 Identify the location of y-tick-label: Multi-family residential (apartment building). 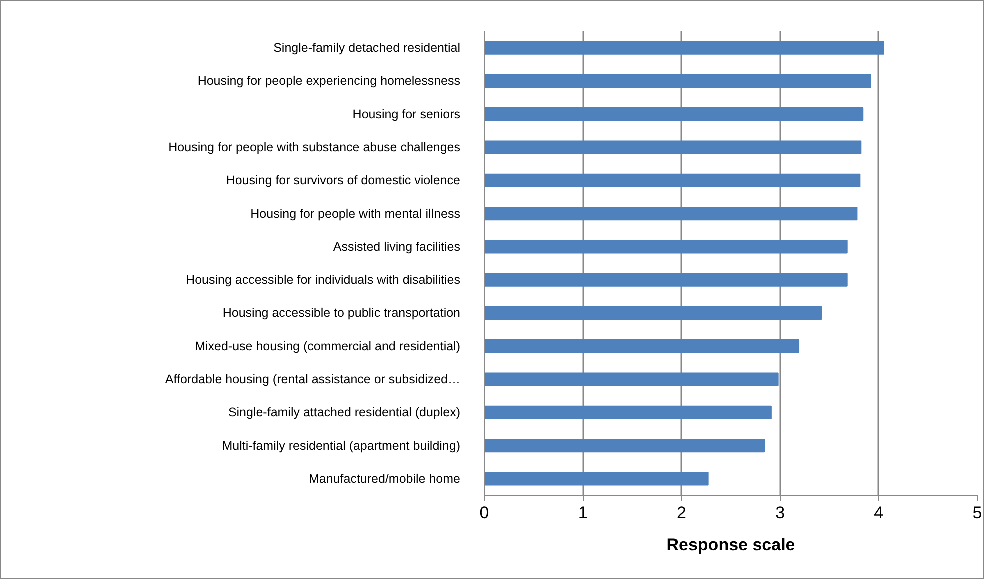
(341, 445).